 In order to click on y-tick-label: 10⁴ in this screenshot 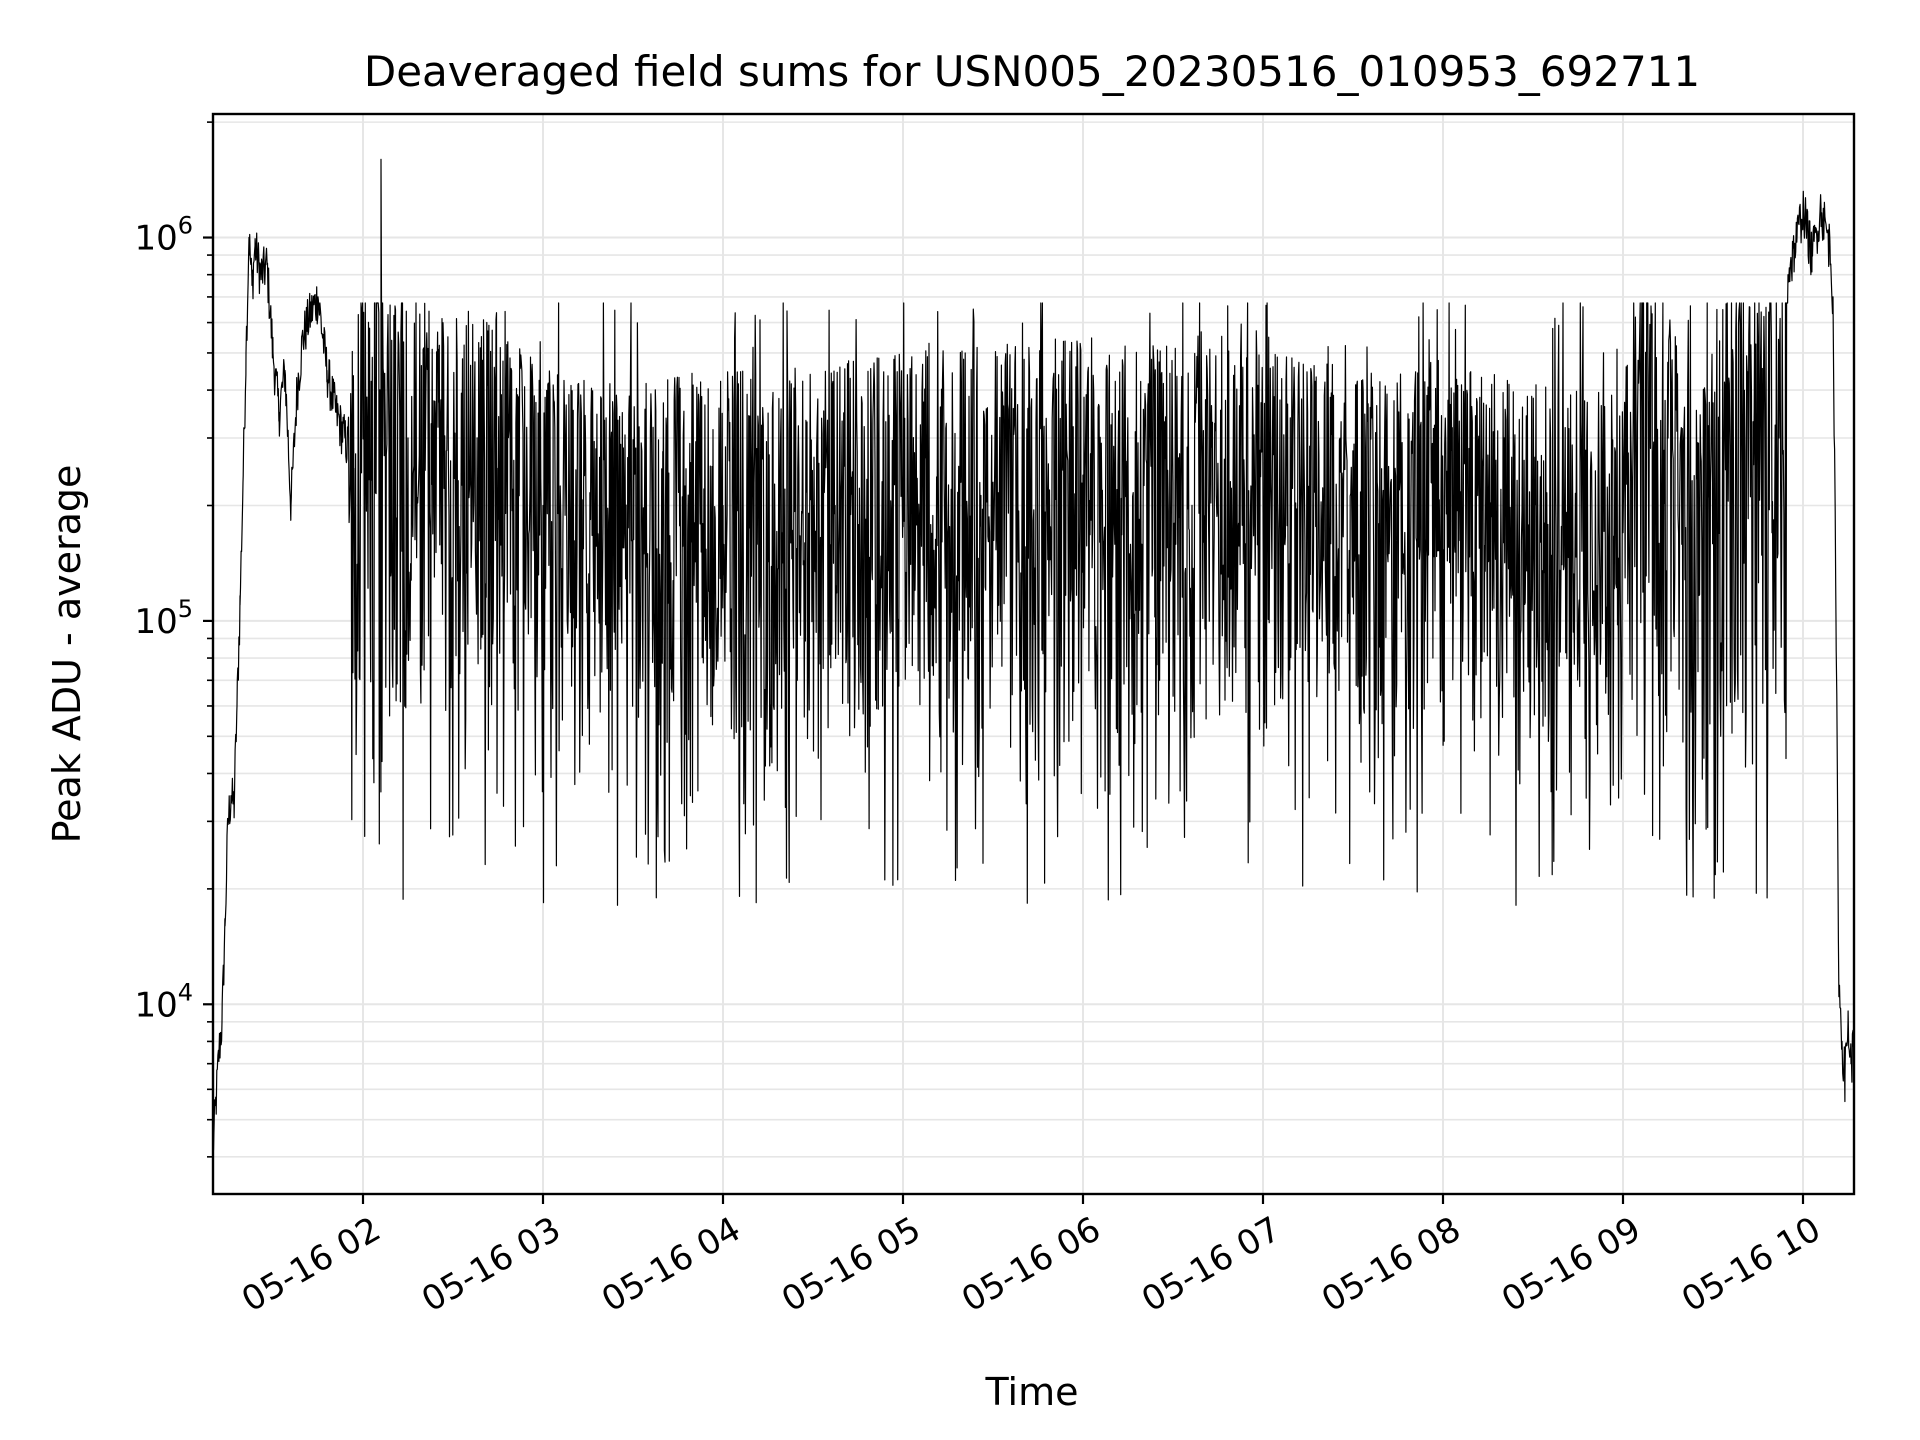, I will do `click(163, 1001)`.